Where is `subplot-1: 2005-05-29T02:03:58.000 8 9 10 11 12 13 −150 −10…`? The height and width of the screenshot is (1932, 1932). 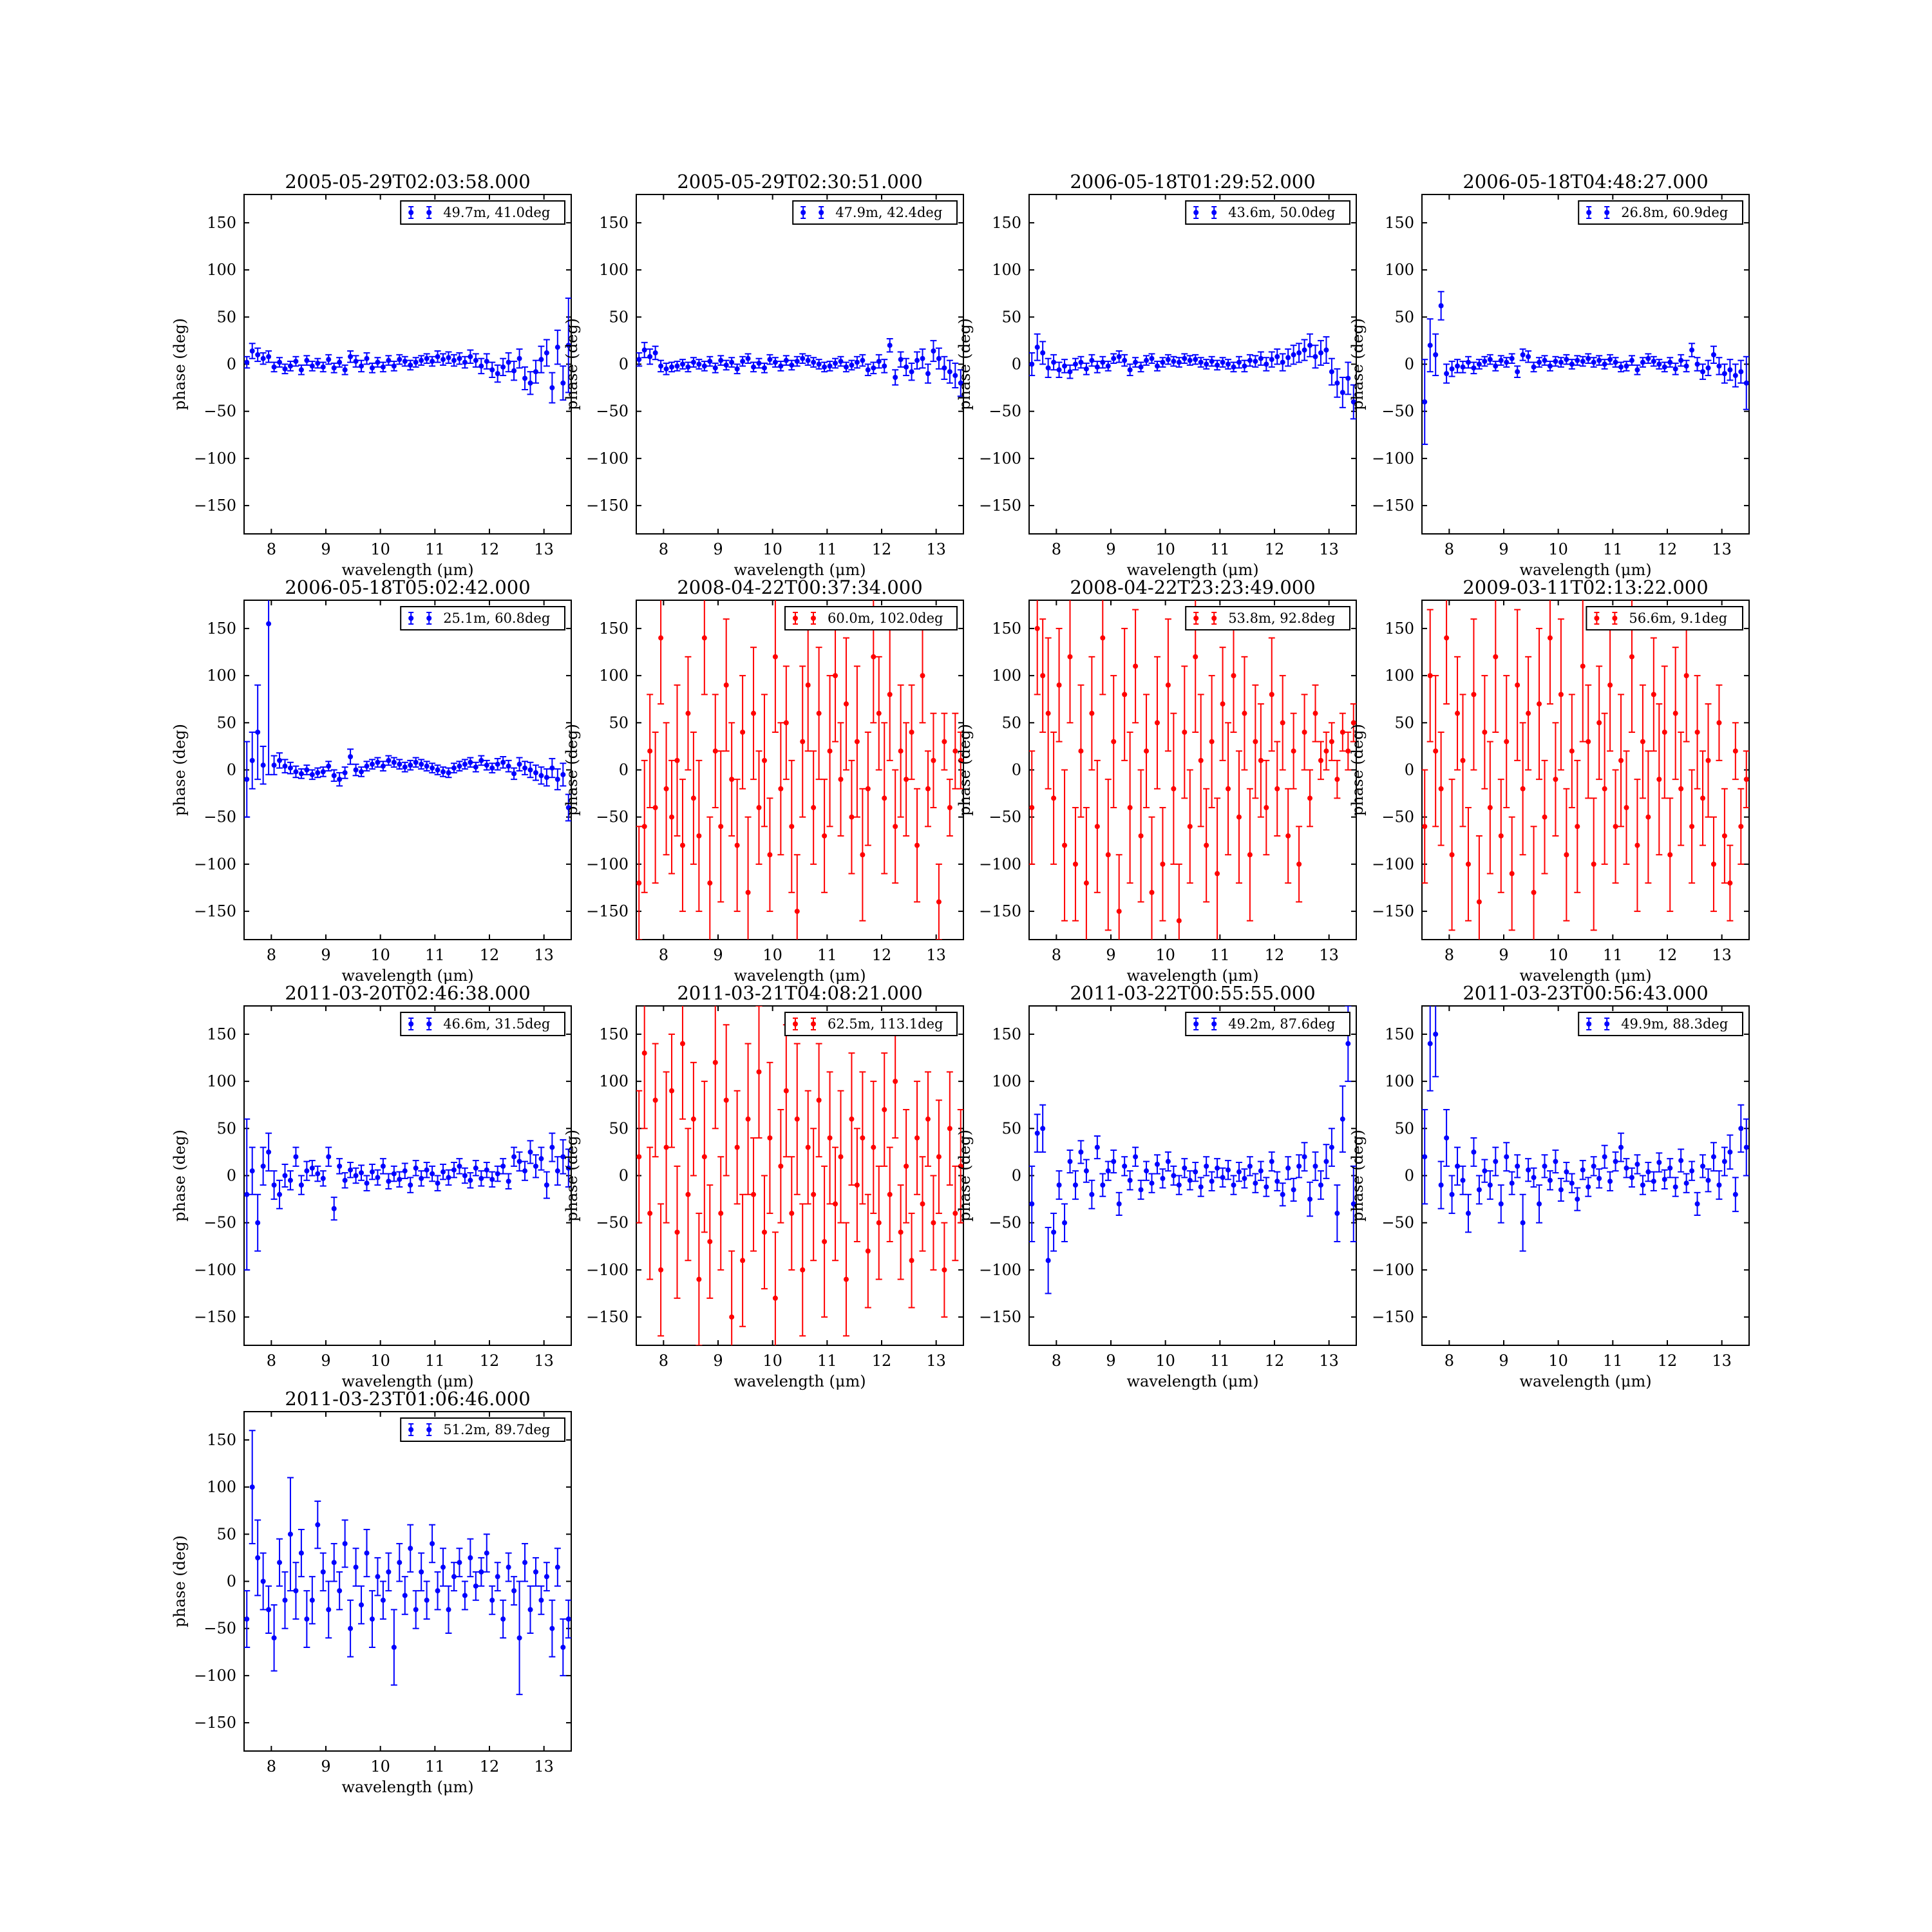 subplot-1: 2005-05-29T02:03:58.000 8 9 10 11 12 13 −150 −10… is located at coordinates (371, 375).